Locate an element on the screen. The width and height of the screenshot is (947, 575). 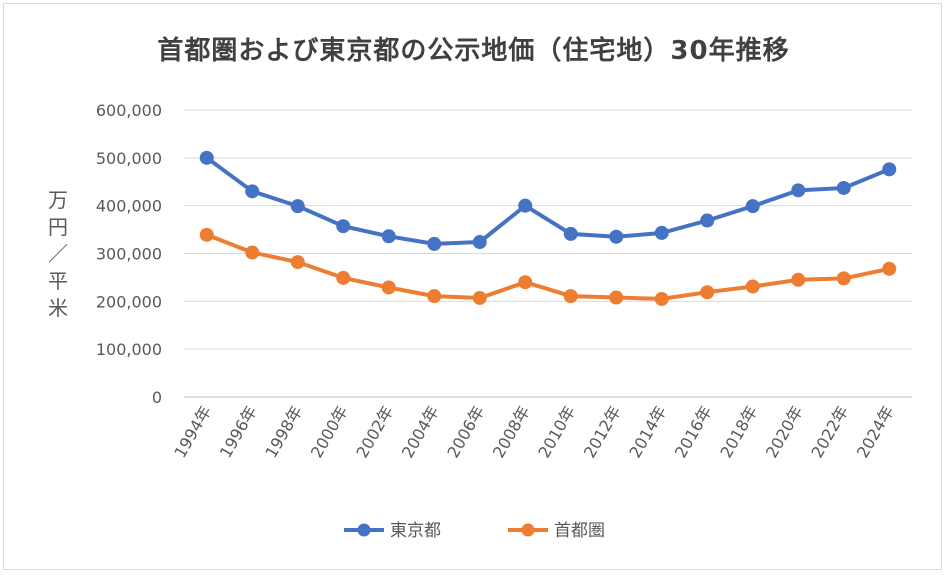
legend: 東京都 首都圏 is located at coordinates (474, 531).